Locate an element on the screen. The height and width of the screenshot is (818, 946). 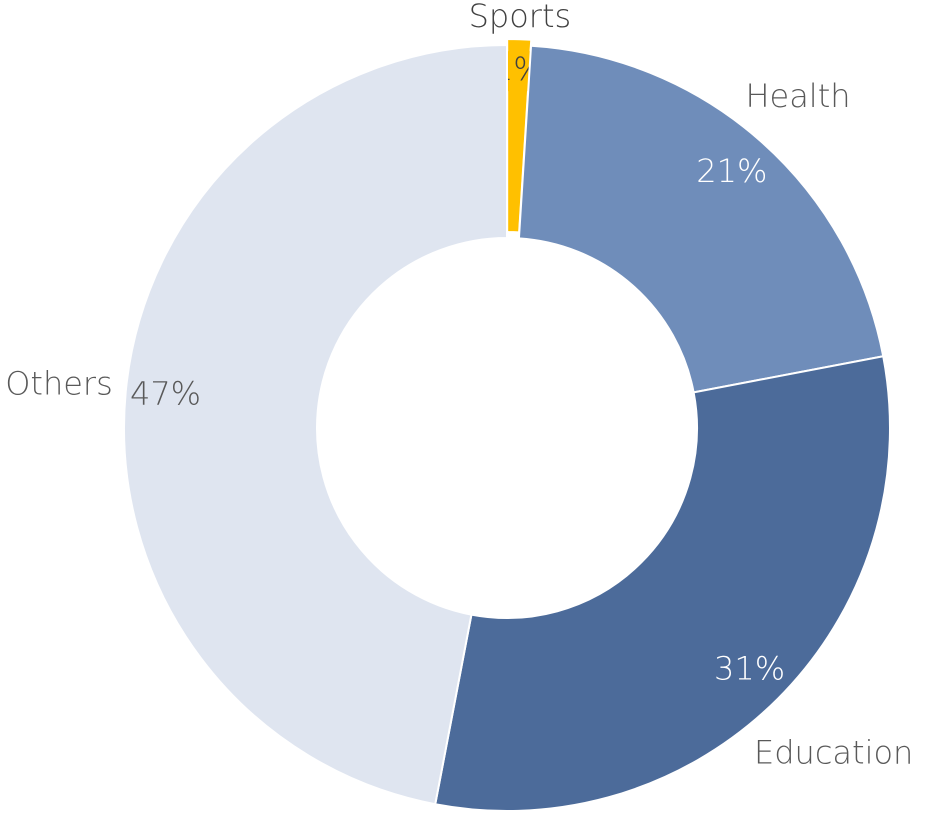
category-label: Education is located at coordinates (833, 753).